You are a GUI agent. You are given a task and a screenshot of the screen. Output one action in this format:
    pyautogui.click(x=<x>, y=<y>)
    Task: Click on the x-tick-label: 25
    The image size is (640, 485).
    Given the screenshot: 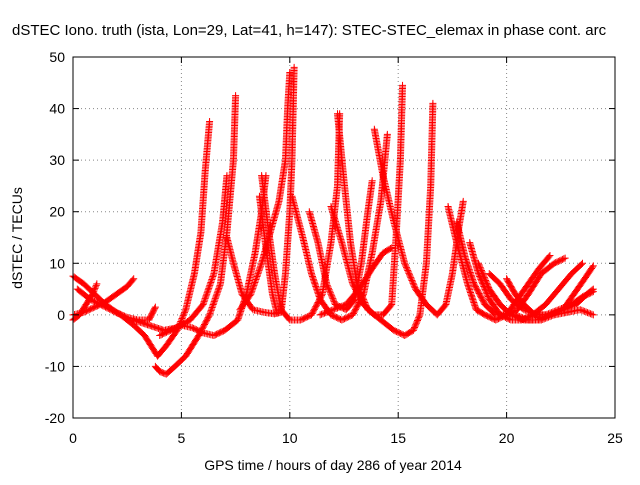 What is the action you would take?
    pyautogui.click(x=615, y=438)
    